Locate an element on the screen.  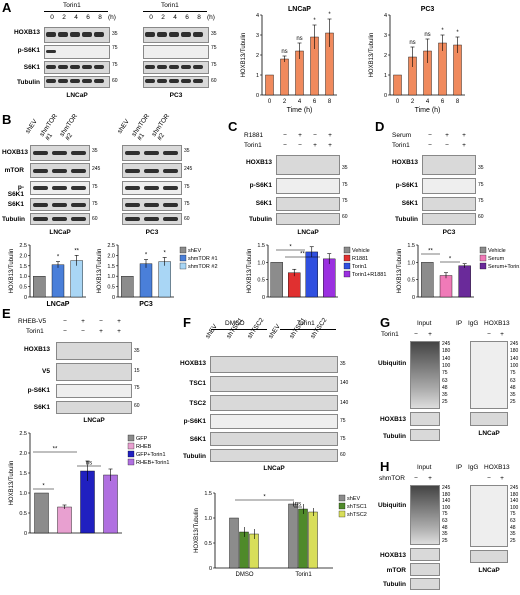
c-pm1-0: − is located at coordinates (285, 135).